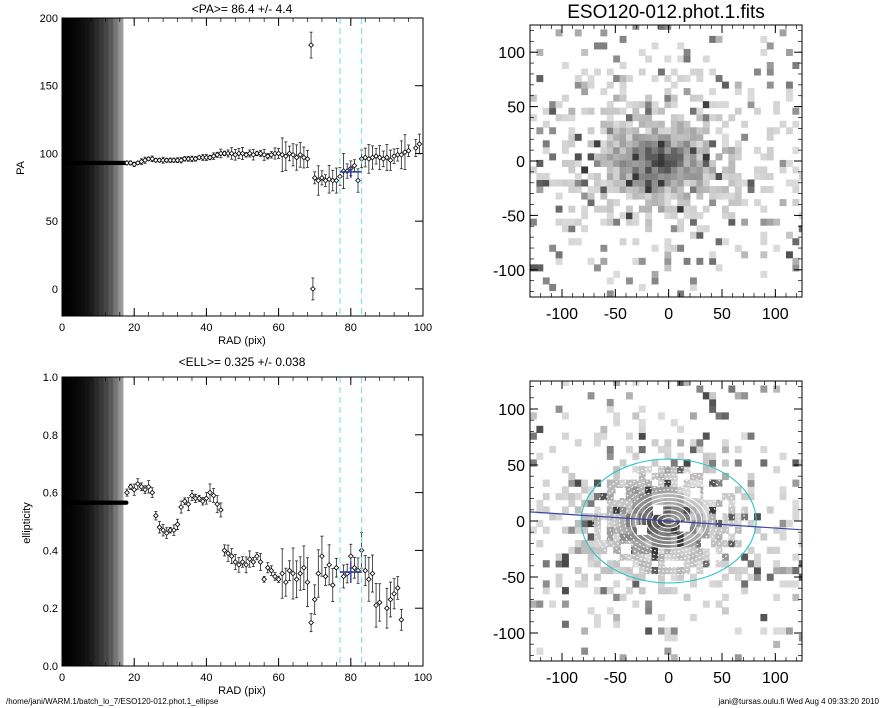 Image resolution: width=885 pixels, height=708 pixels. What do you see at coordinates (562, 314) in the screenshot?
I see `x-tick-label: -100` at bounding box center [562, 314].